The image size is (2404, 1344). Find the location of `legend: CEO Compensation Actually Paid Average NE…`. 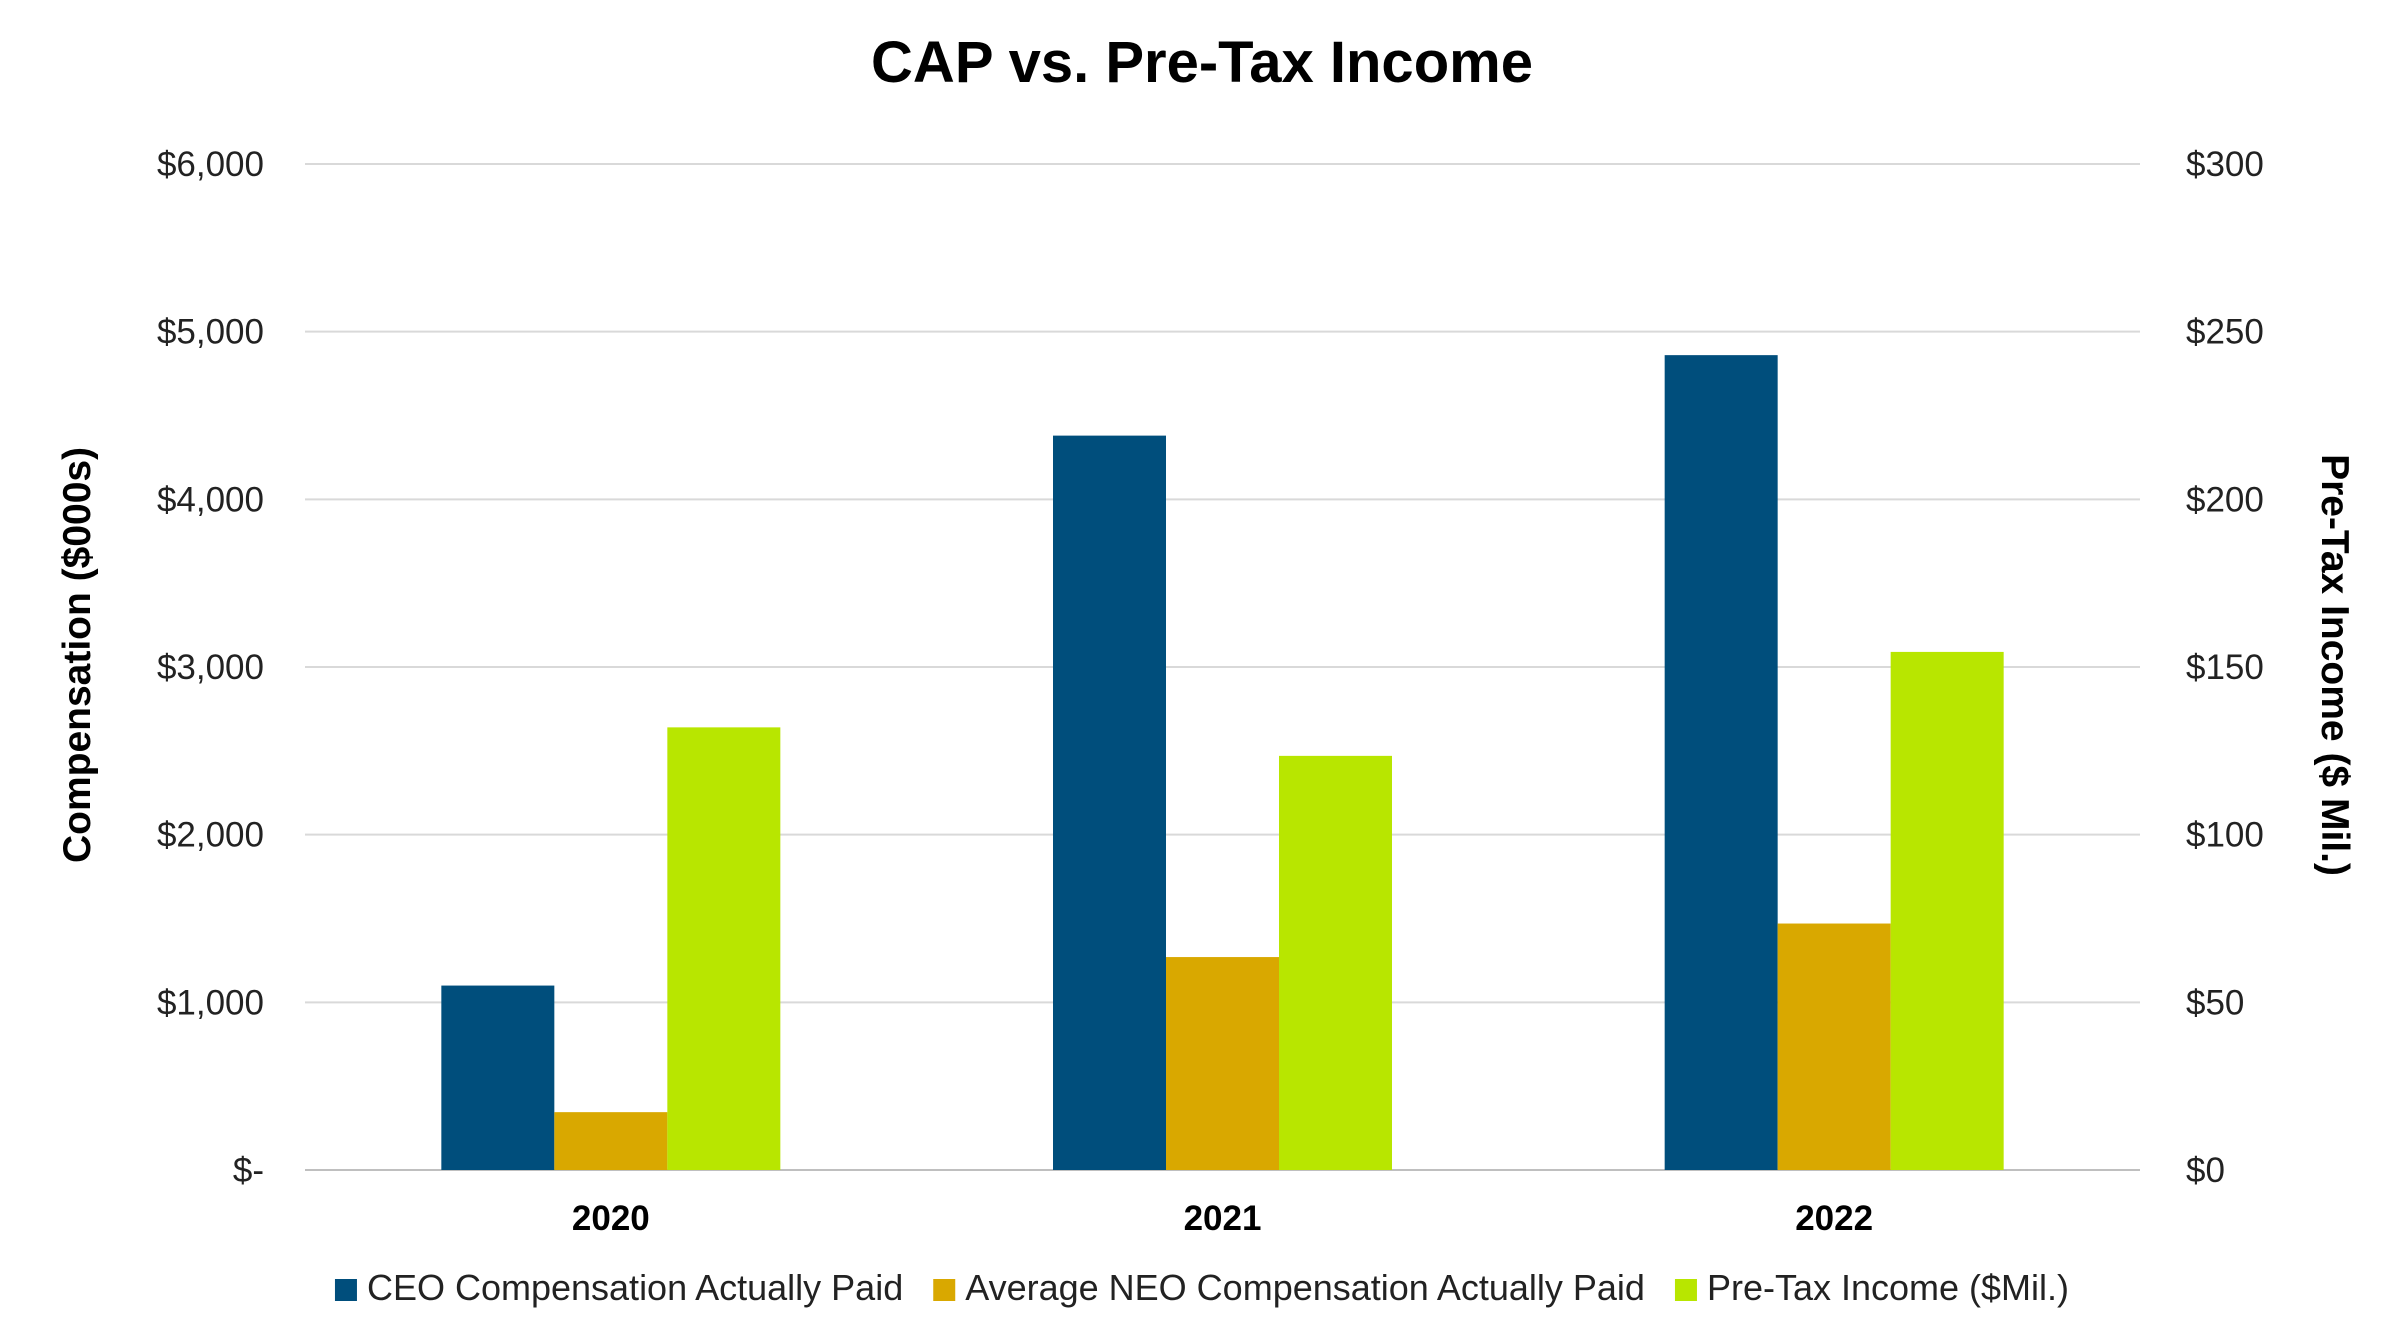

legend: CEO Compensation Actually Paid Average NE… is located at coordinates (1201, 1287).